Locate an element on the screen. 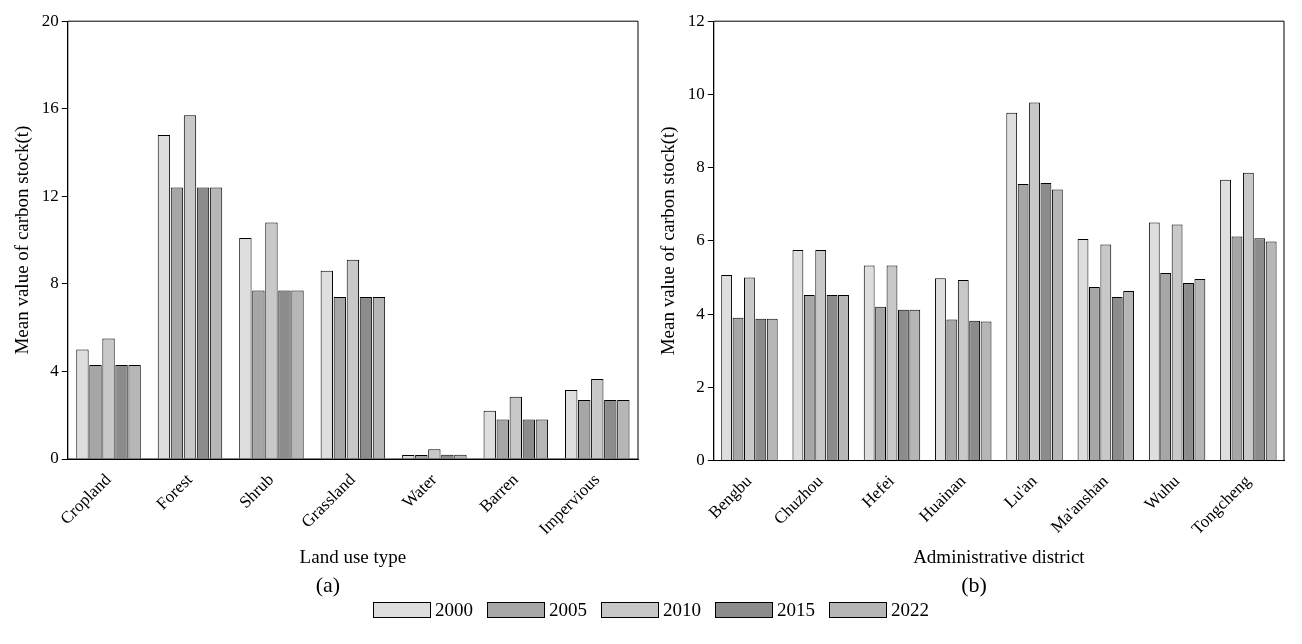 The width and height of the screenshot is (1302, 644). legend-label: 2005 is located at coordinates (568, 610).